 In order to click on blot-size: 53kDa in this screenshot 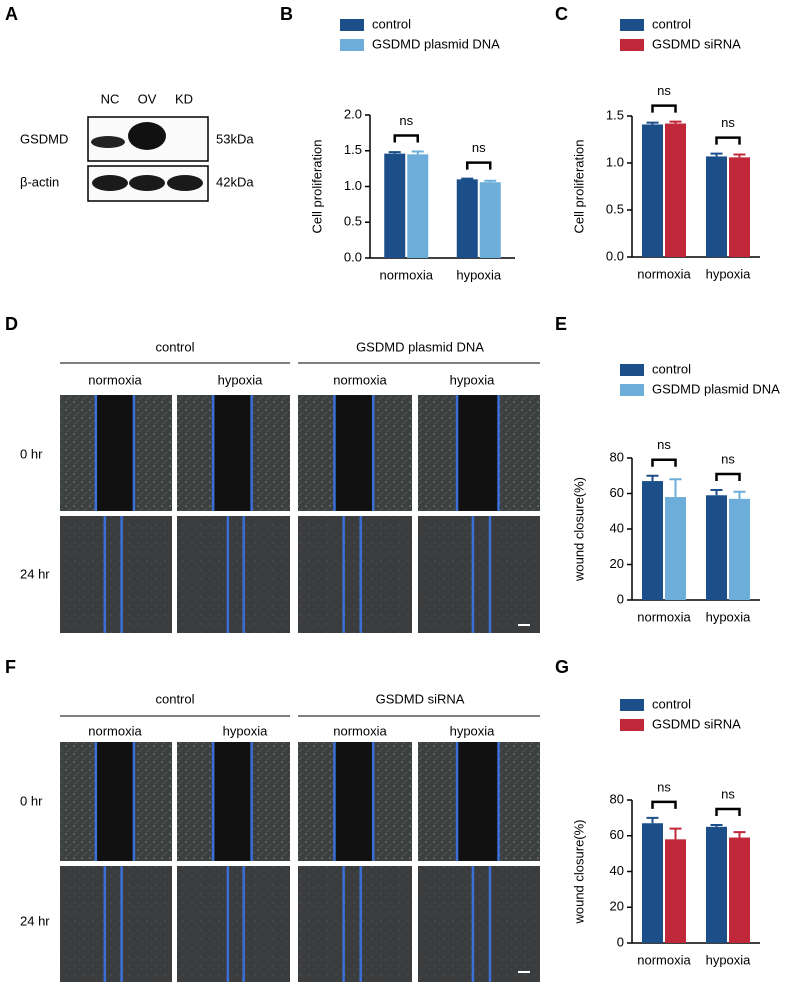, I will do `click(235, 138)`.